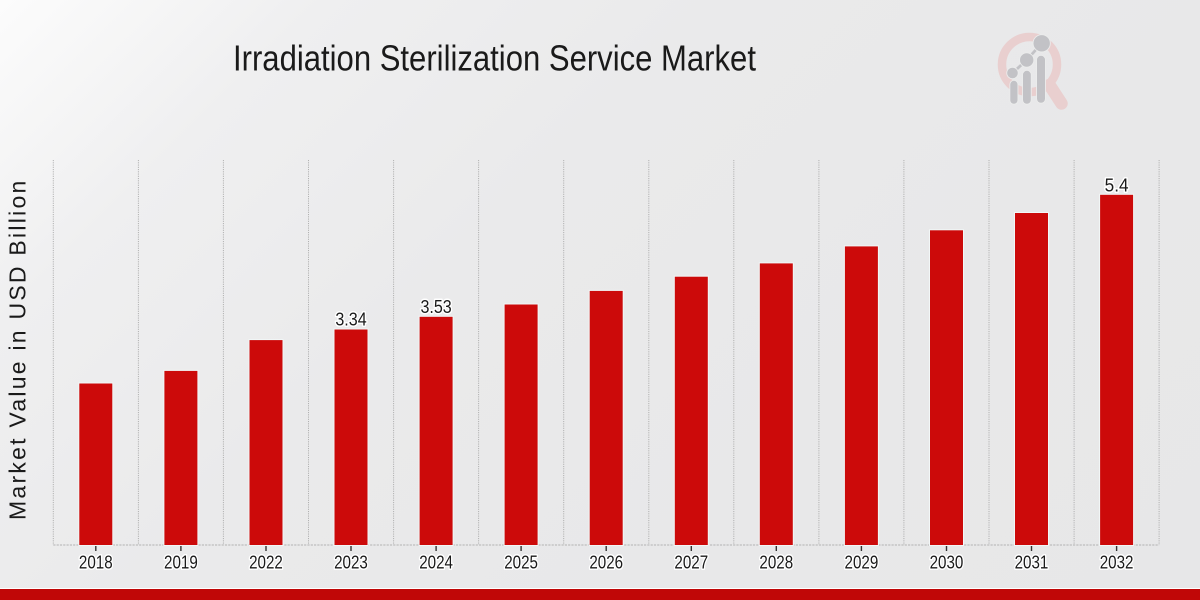  Describe the element at coordinates (435, 306) in the screenshot. I see `svg-text: 3.53` at that location.